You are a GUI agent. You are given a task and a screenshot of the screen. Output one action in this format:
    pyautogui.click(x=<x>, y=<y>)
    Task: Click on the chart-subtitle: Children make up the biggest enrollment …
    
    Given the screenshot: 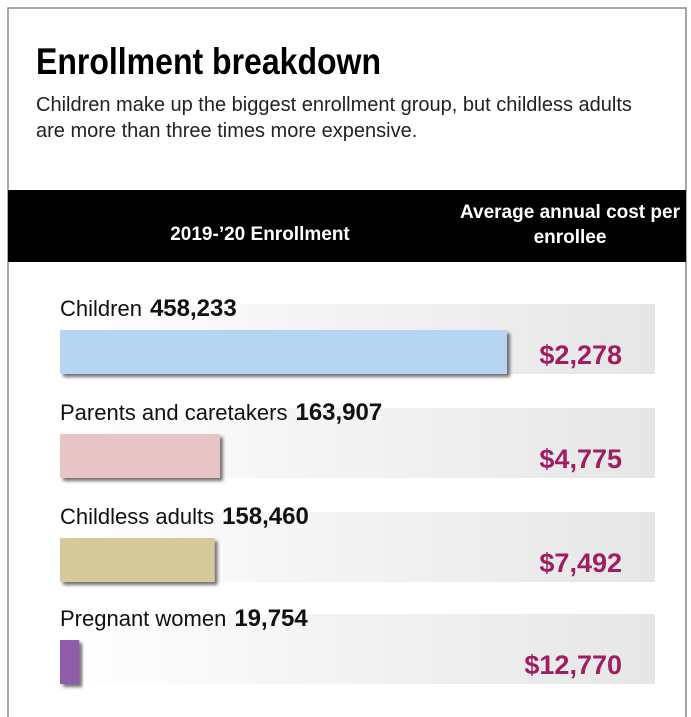 What is the action you would take?
    pyautogui.click(x=334, y=118)
    